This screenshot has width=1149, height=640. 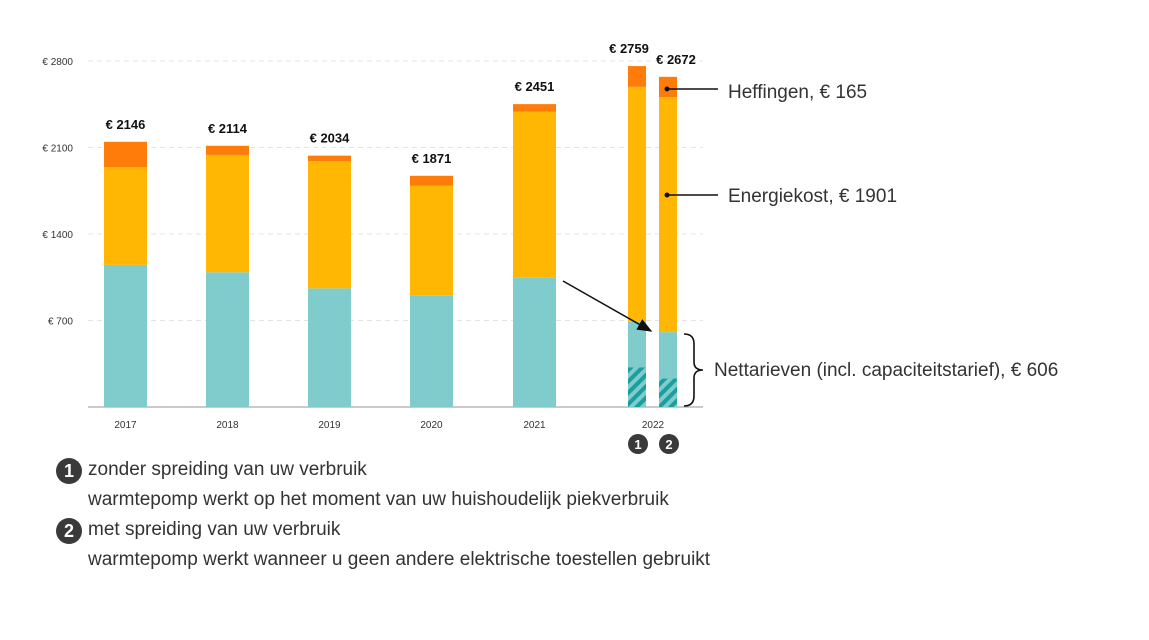 I want to click on bar-stack-2017, so click(x=125, y=274).